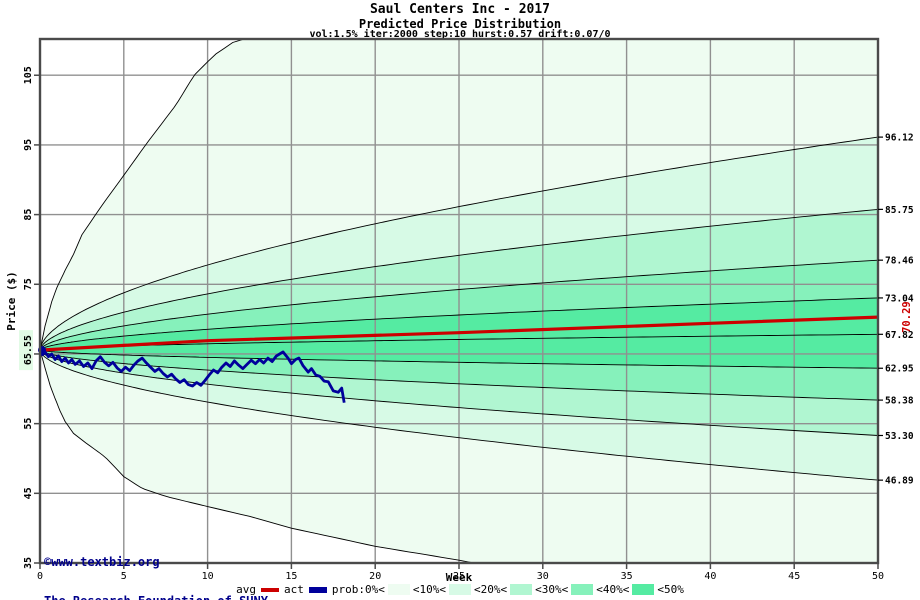  What do you see at coordinates (627, 576) in the screenshot?
I see `x-axis-tick-label: 35` at bounding box center [627, 576].